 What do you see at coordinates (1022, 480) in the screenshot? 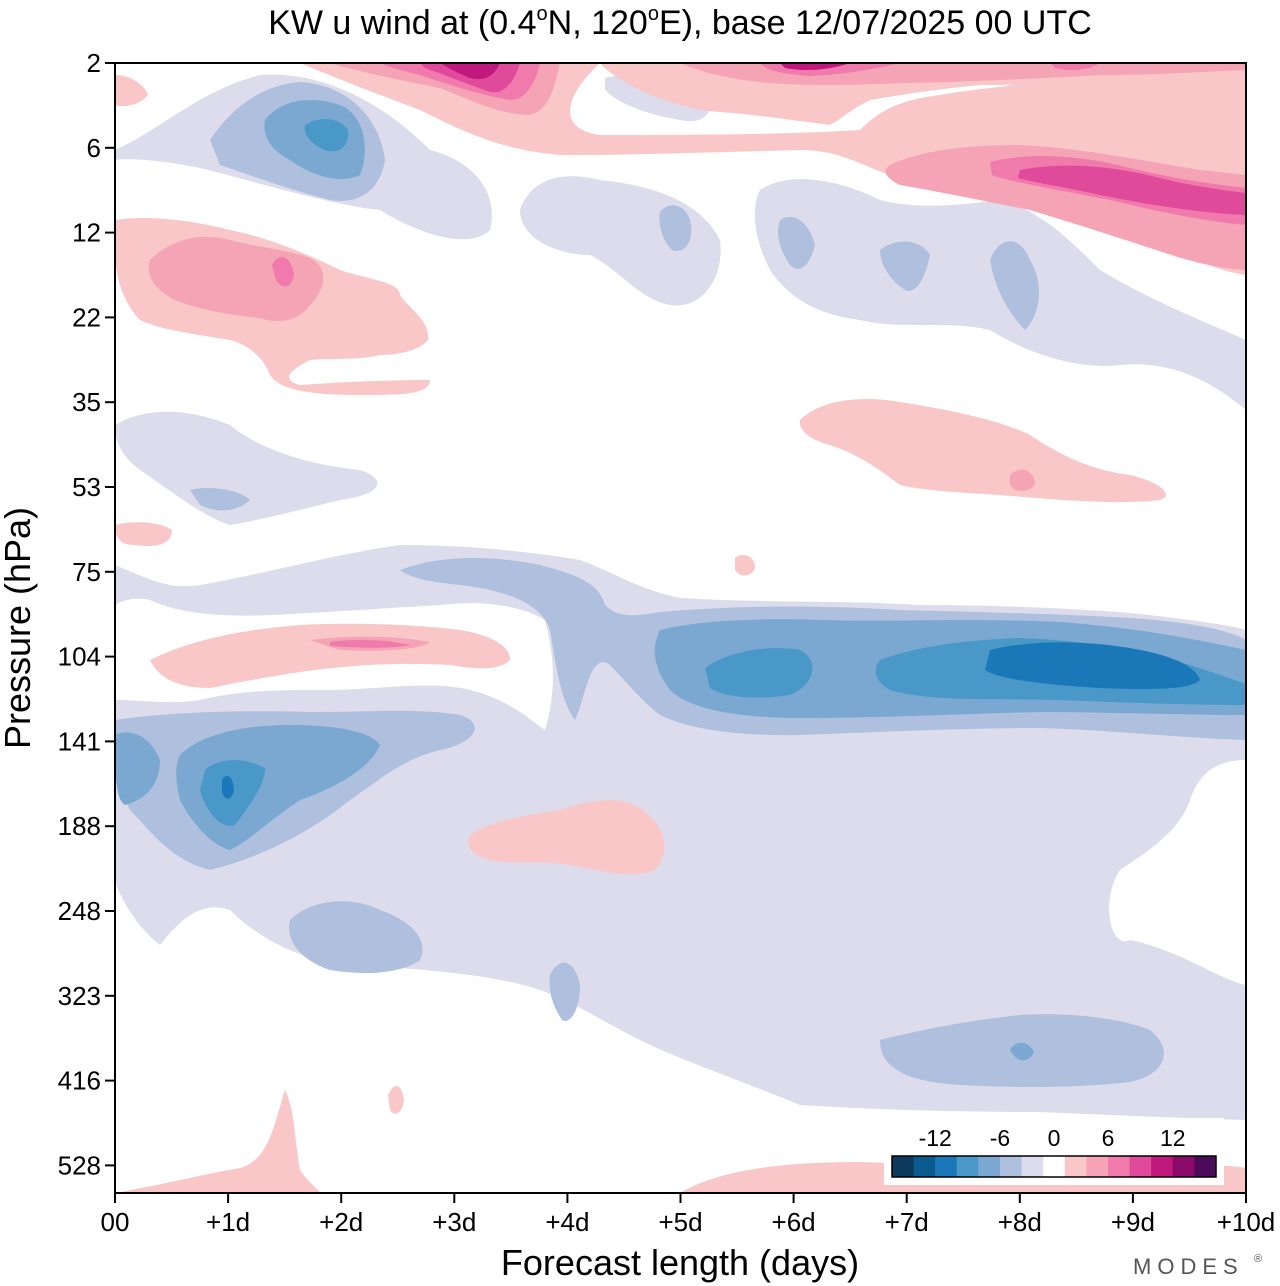
I see `contour-pos-mid` at bounding box center [1022, 480].